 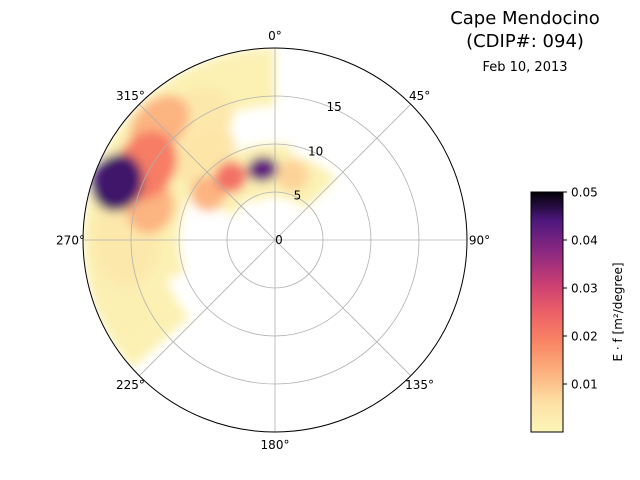 I want to click on chart-title-line2: (CDIP#: 094), so click(x=525, y=41).